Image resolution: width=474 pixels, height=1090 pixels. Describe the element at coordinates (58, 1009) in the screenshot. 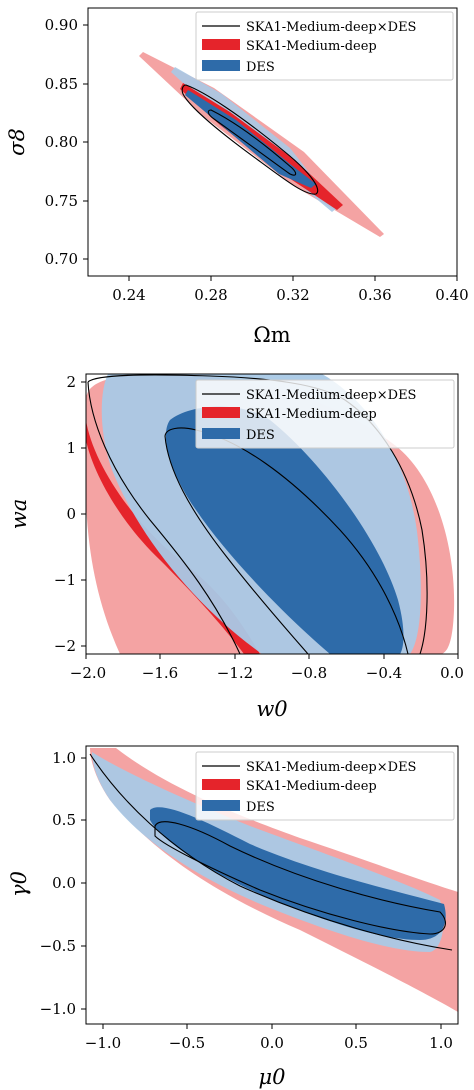

I see `y-tick-label: −1.0` at that location.